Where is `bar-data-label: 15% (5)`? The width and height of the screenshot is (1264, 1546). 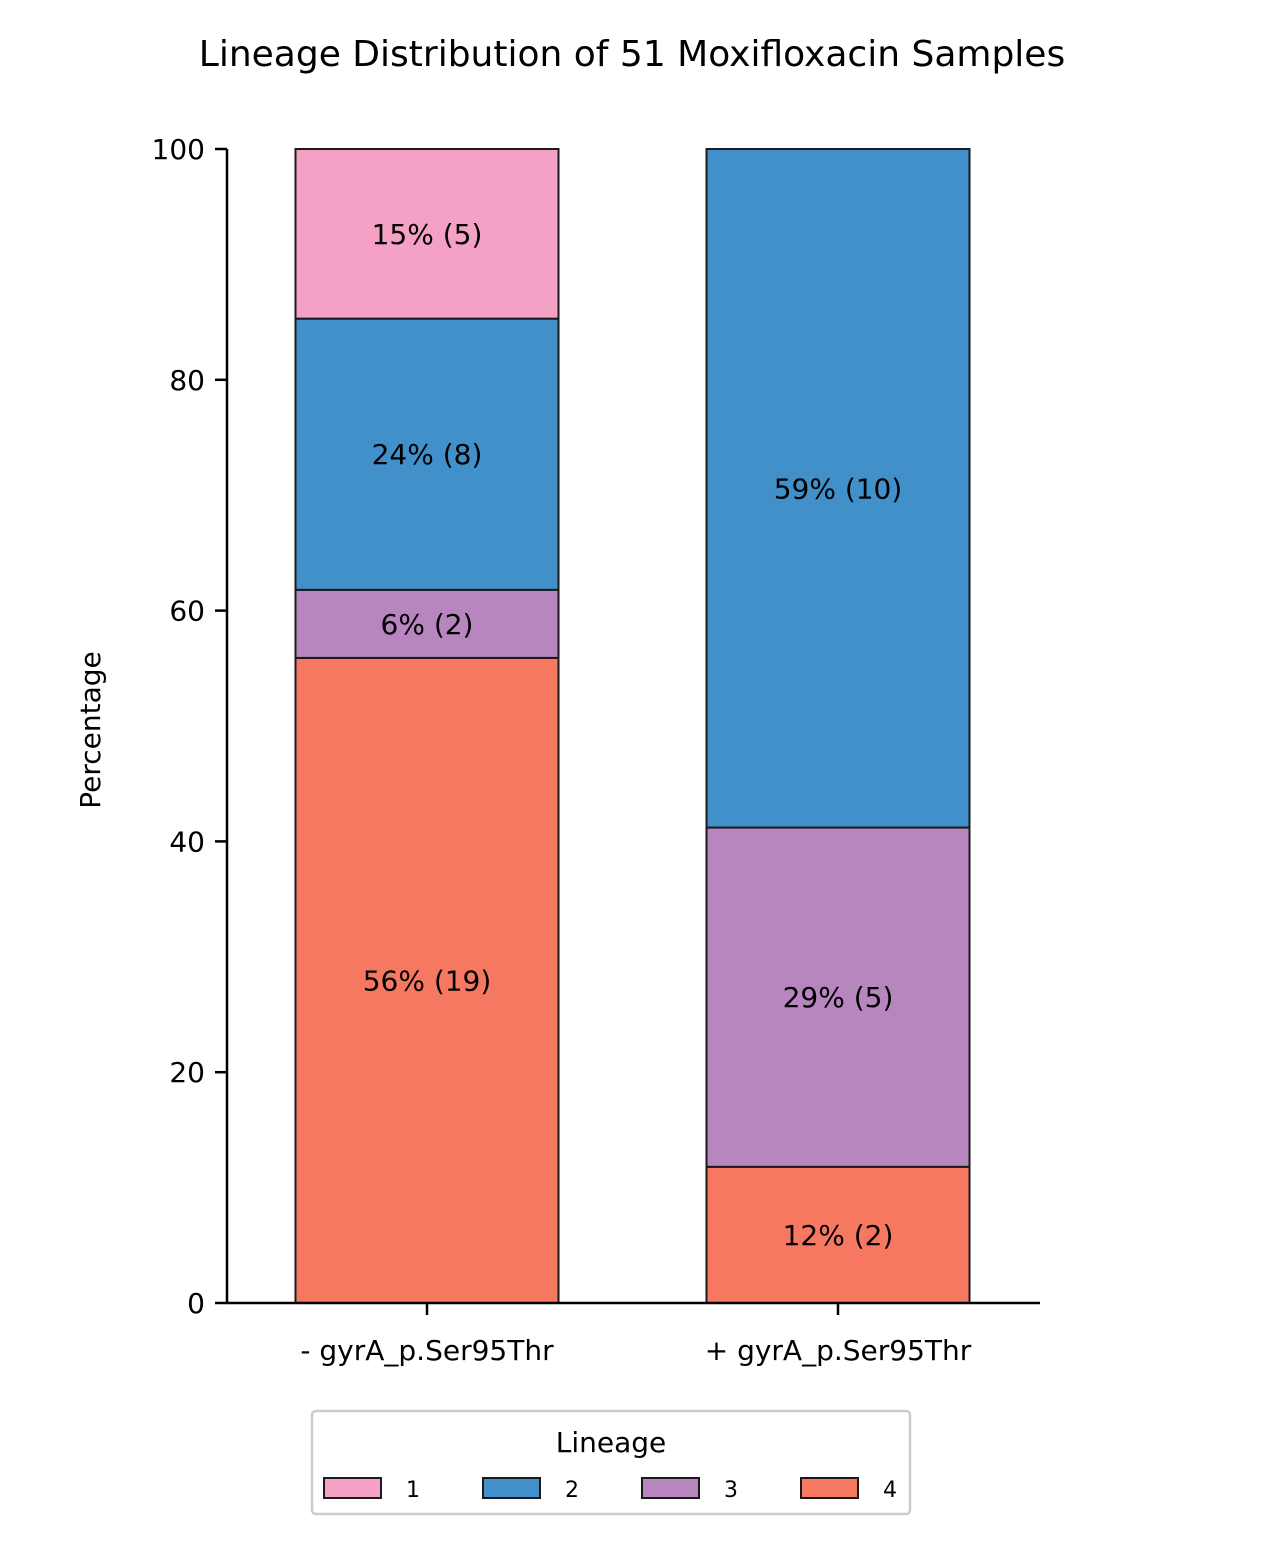
bar-data-label: 15% (5) is located at coordinates (427, 234).